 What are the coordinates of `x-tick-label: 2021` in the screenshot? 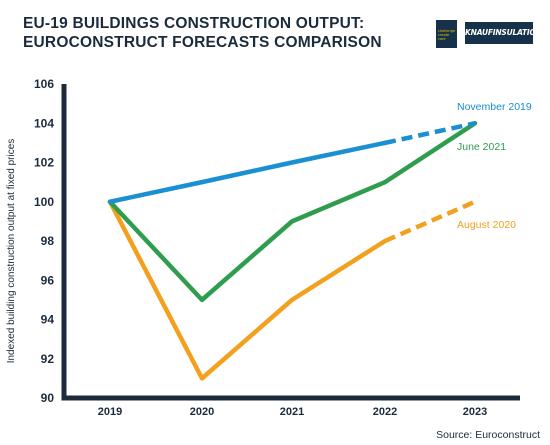 It's located at (292, 412).